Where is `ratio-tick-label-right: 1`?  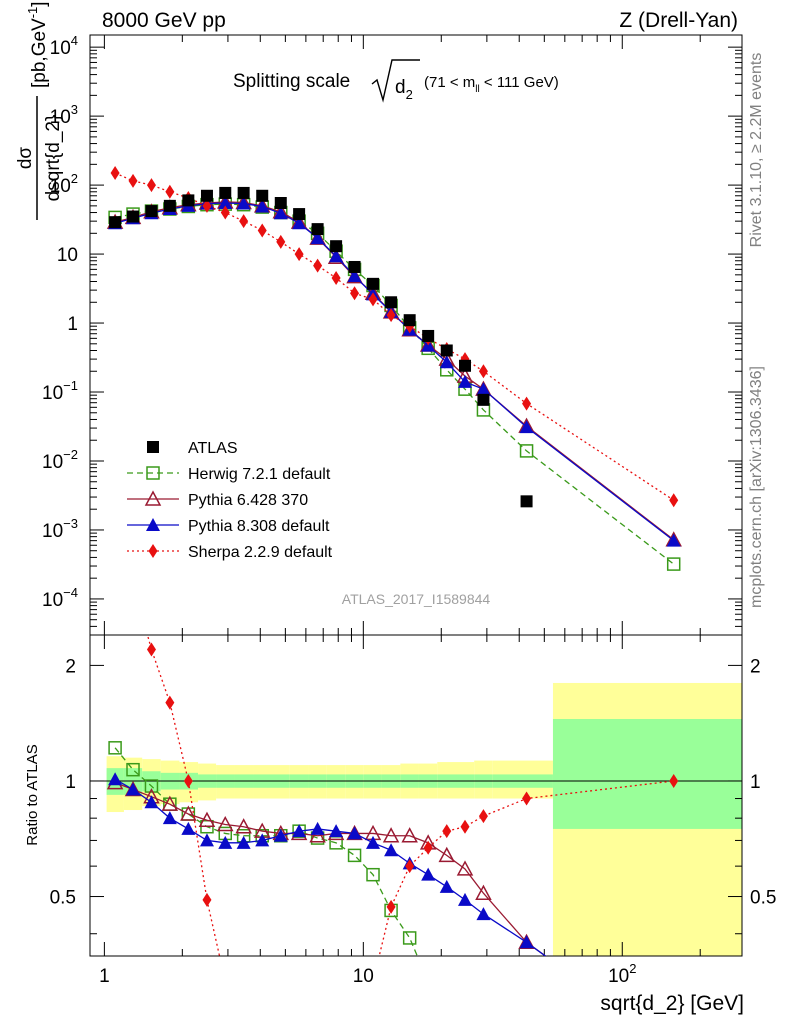 ratio-tick-label-right: 1 is located at coordinates (755, 782).